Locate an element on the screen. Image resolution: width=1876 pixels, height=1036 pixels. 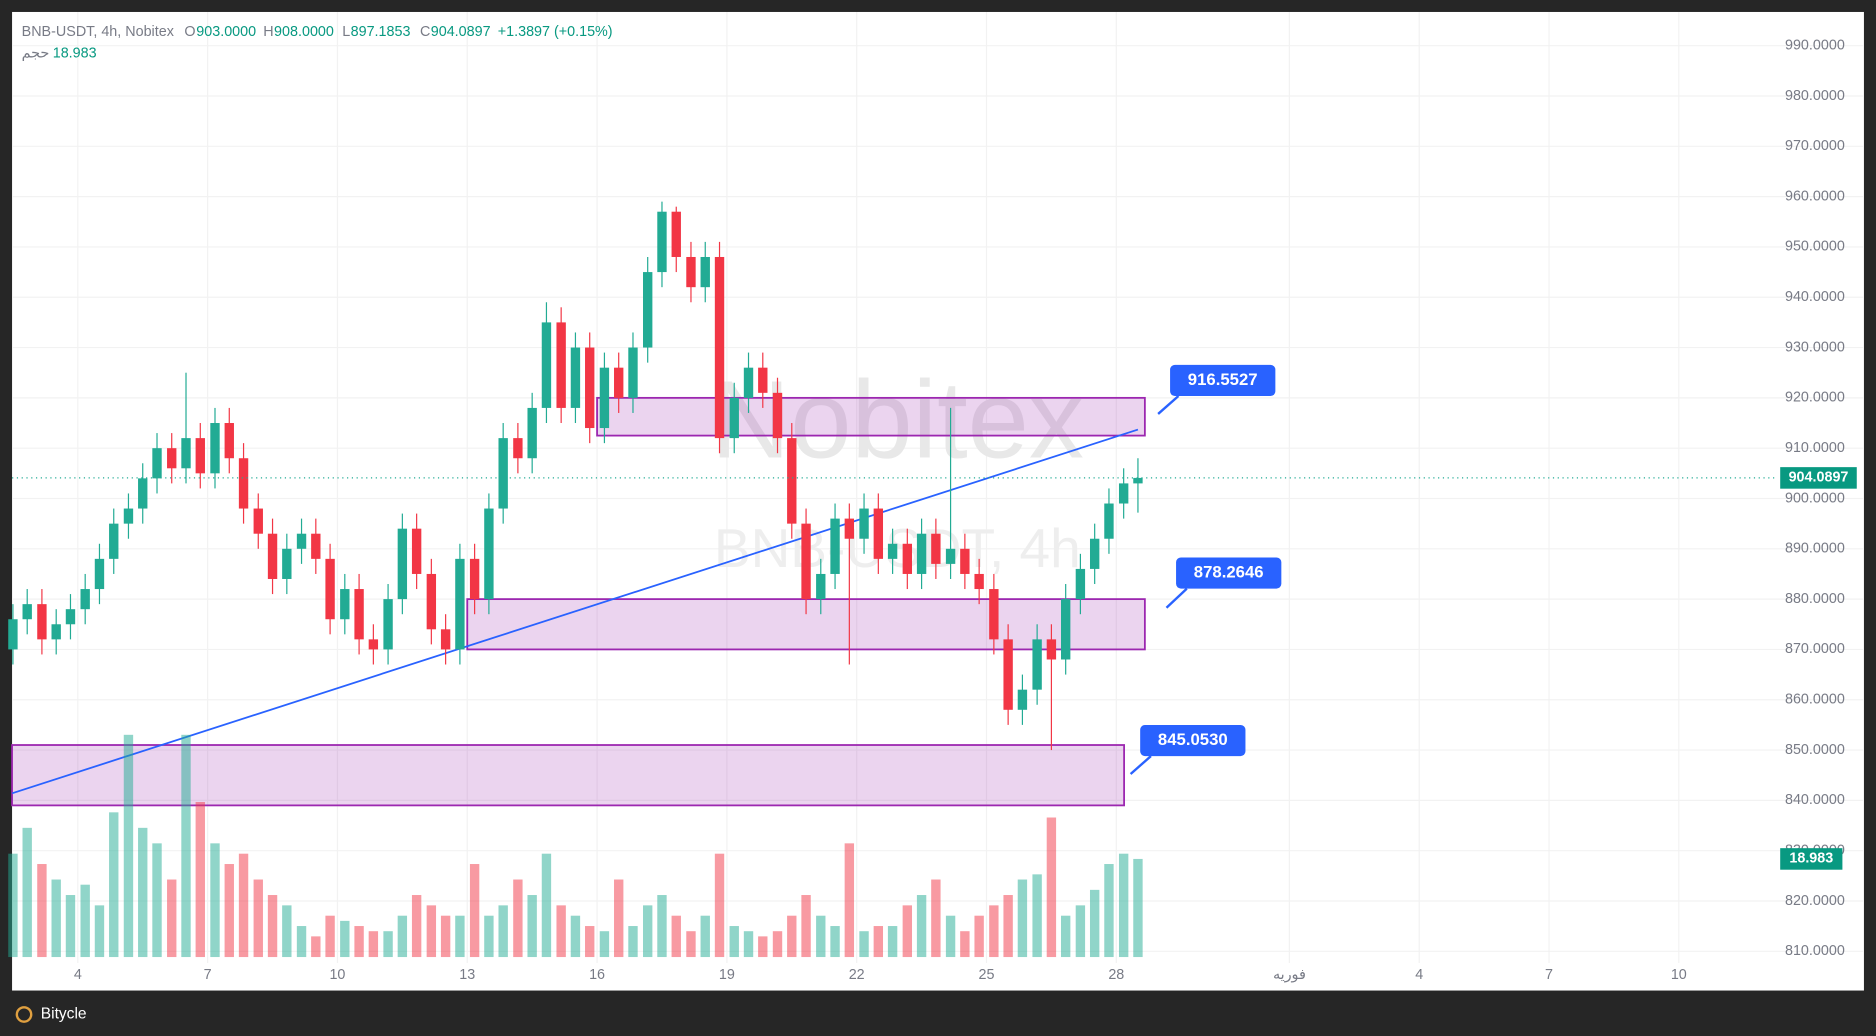
footer: Bitycle is located at coordinates (51, 1014).